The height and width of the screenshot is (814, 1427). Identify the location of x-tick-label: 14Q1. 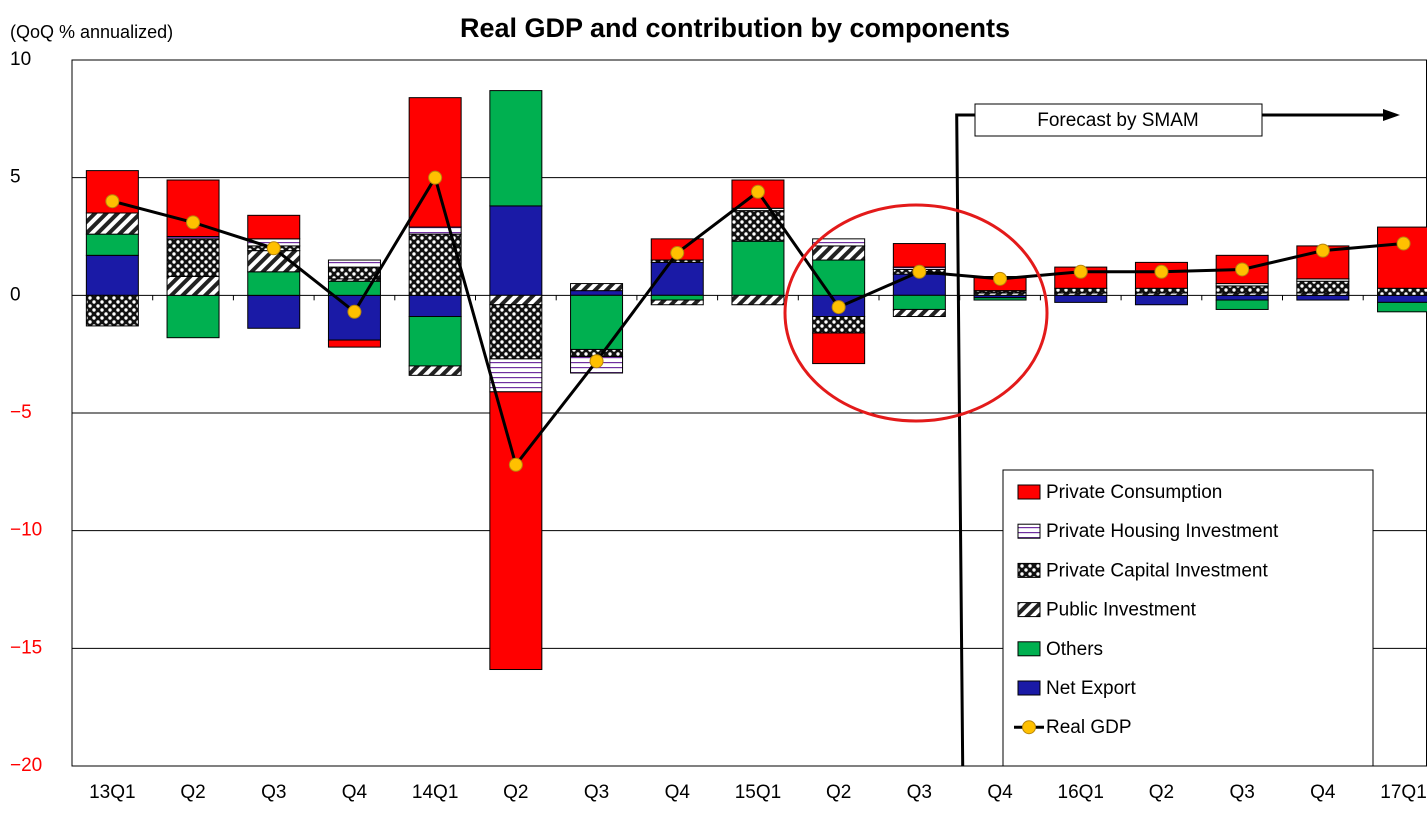
(435, 792).